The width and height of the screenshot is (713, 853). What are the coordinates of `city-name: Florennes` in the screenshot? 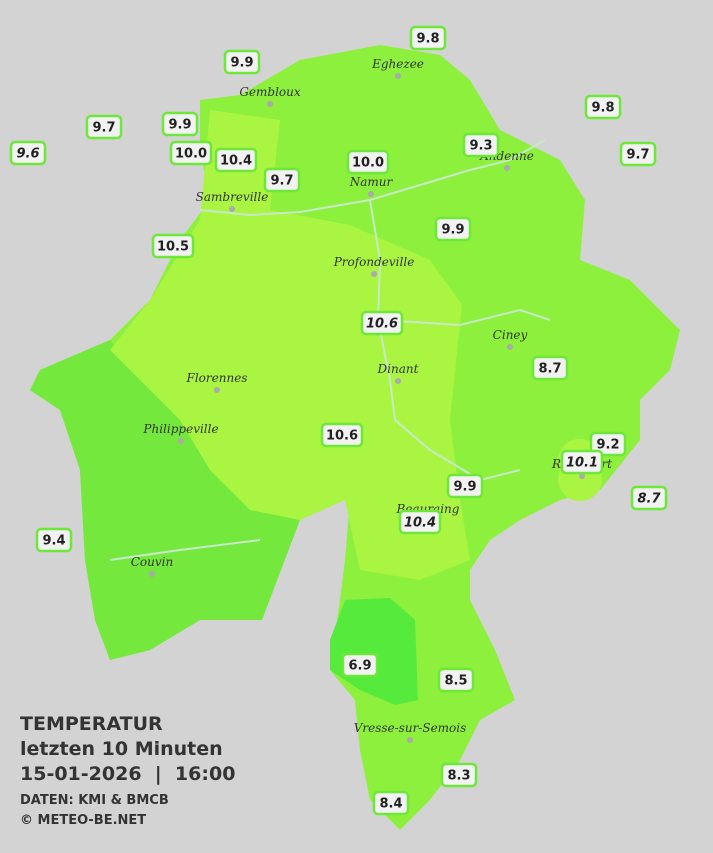 It's located at (217, 378).